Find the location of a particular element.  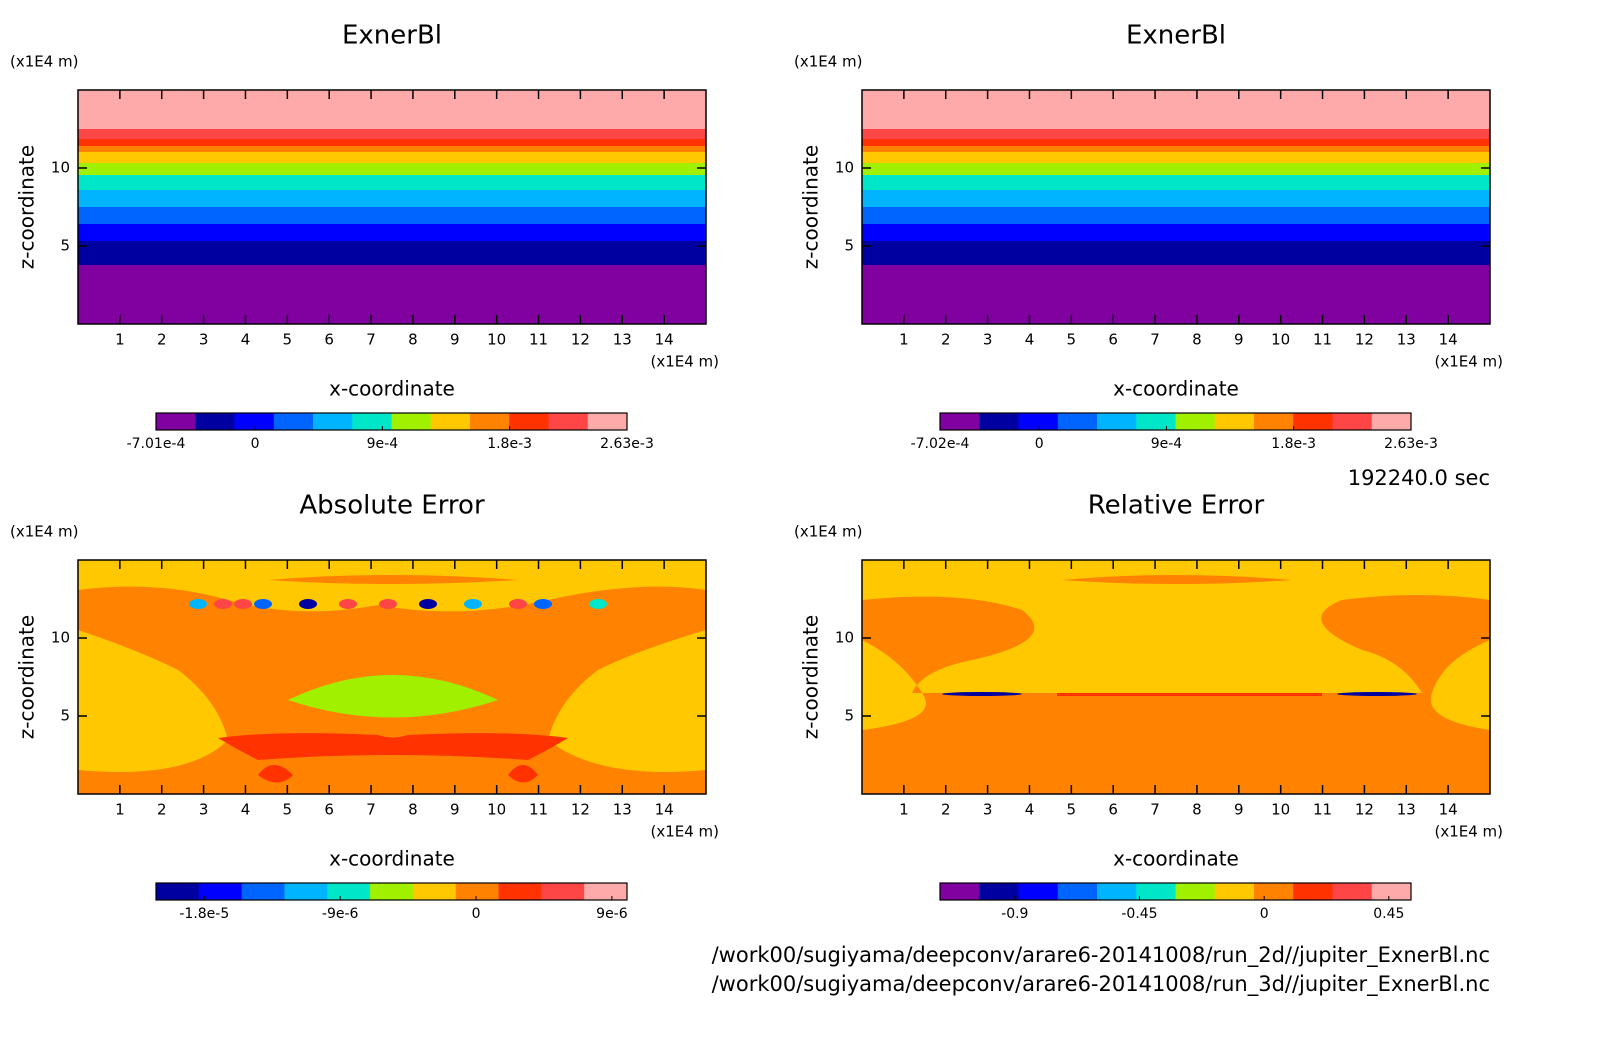

panel-title: Relative Error is located at coordinates (1176, 506).